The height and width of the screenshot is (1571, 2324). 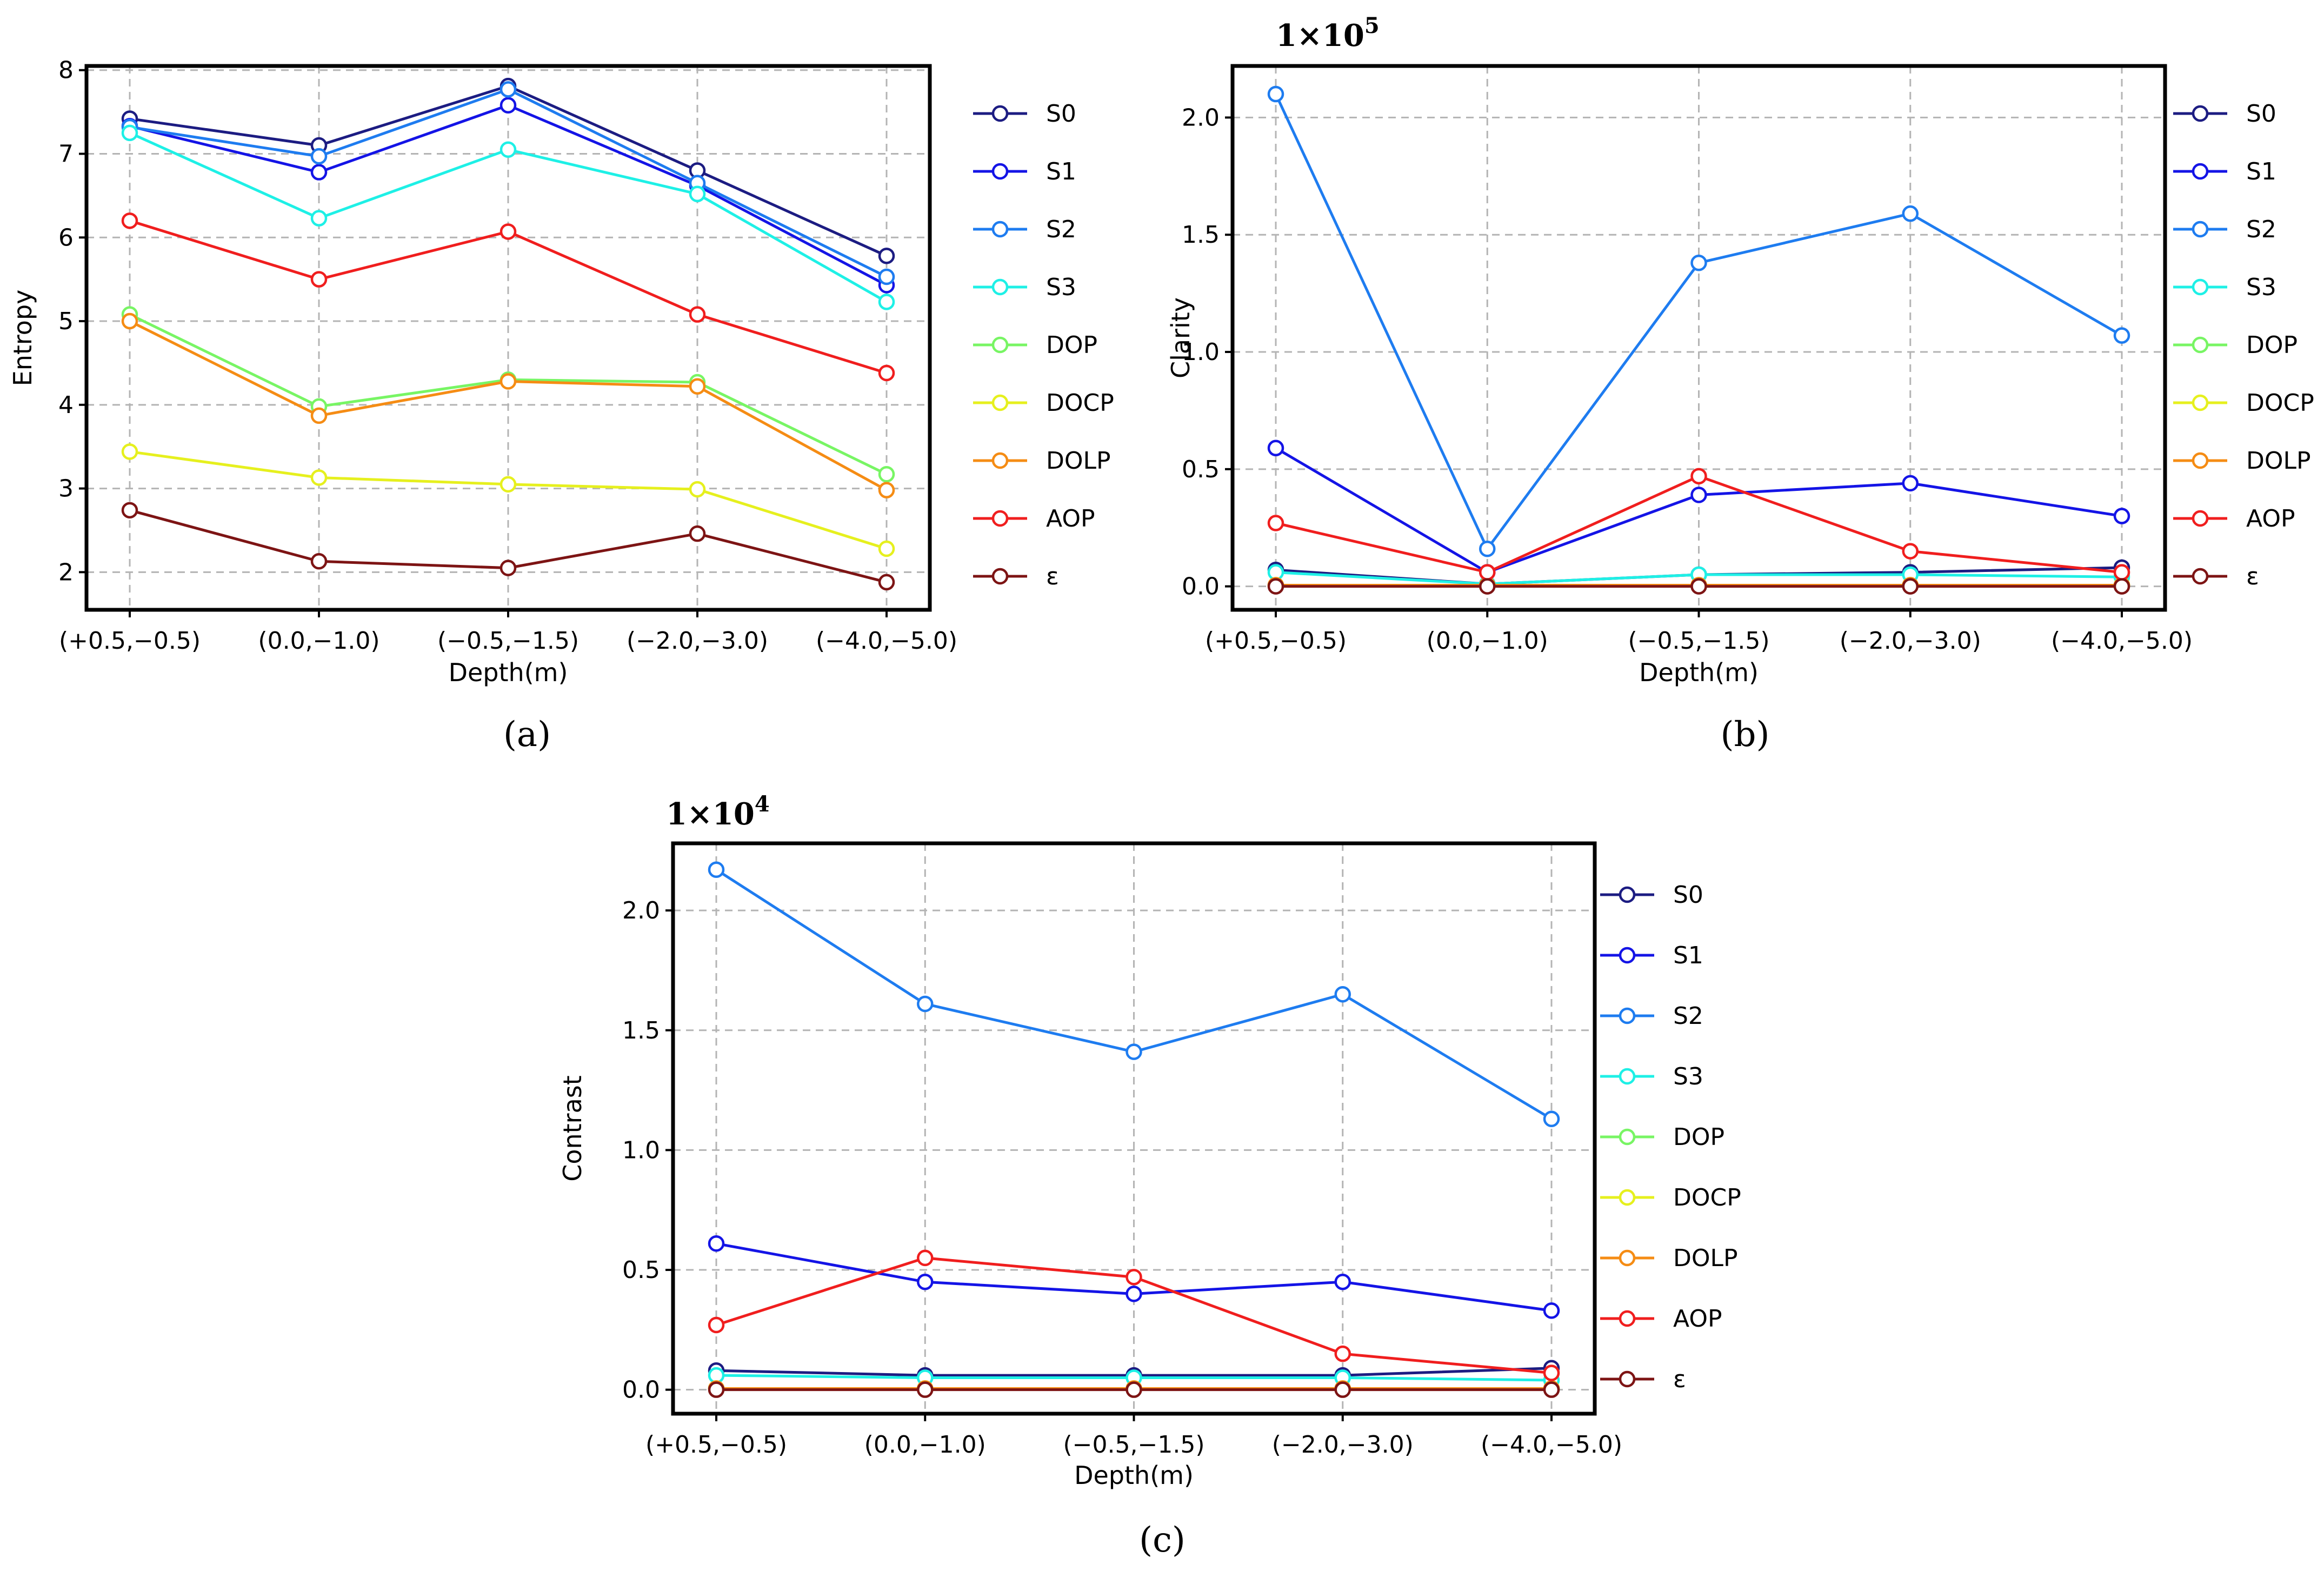 What do you see at coordinates (762, 804) in the screenshot?
I see `multiplier-exponent: 4` at bounding box center [762, 804].